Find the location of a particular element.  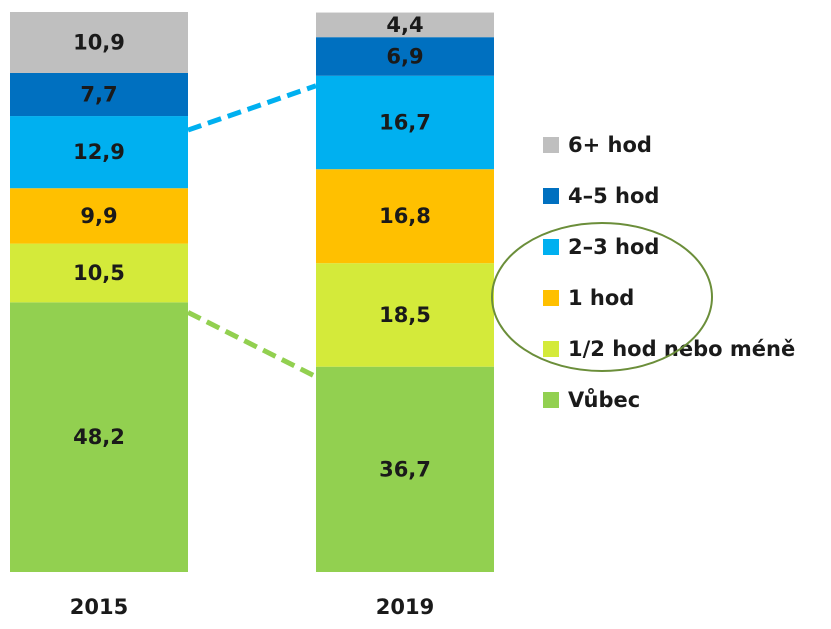

data-label: 48,2 is located at coordinates (99, 437).